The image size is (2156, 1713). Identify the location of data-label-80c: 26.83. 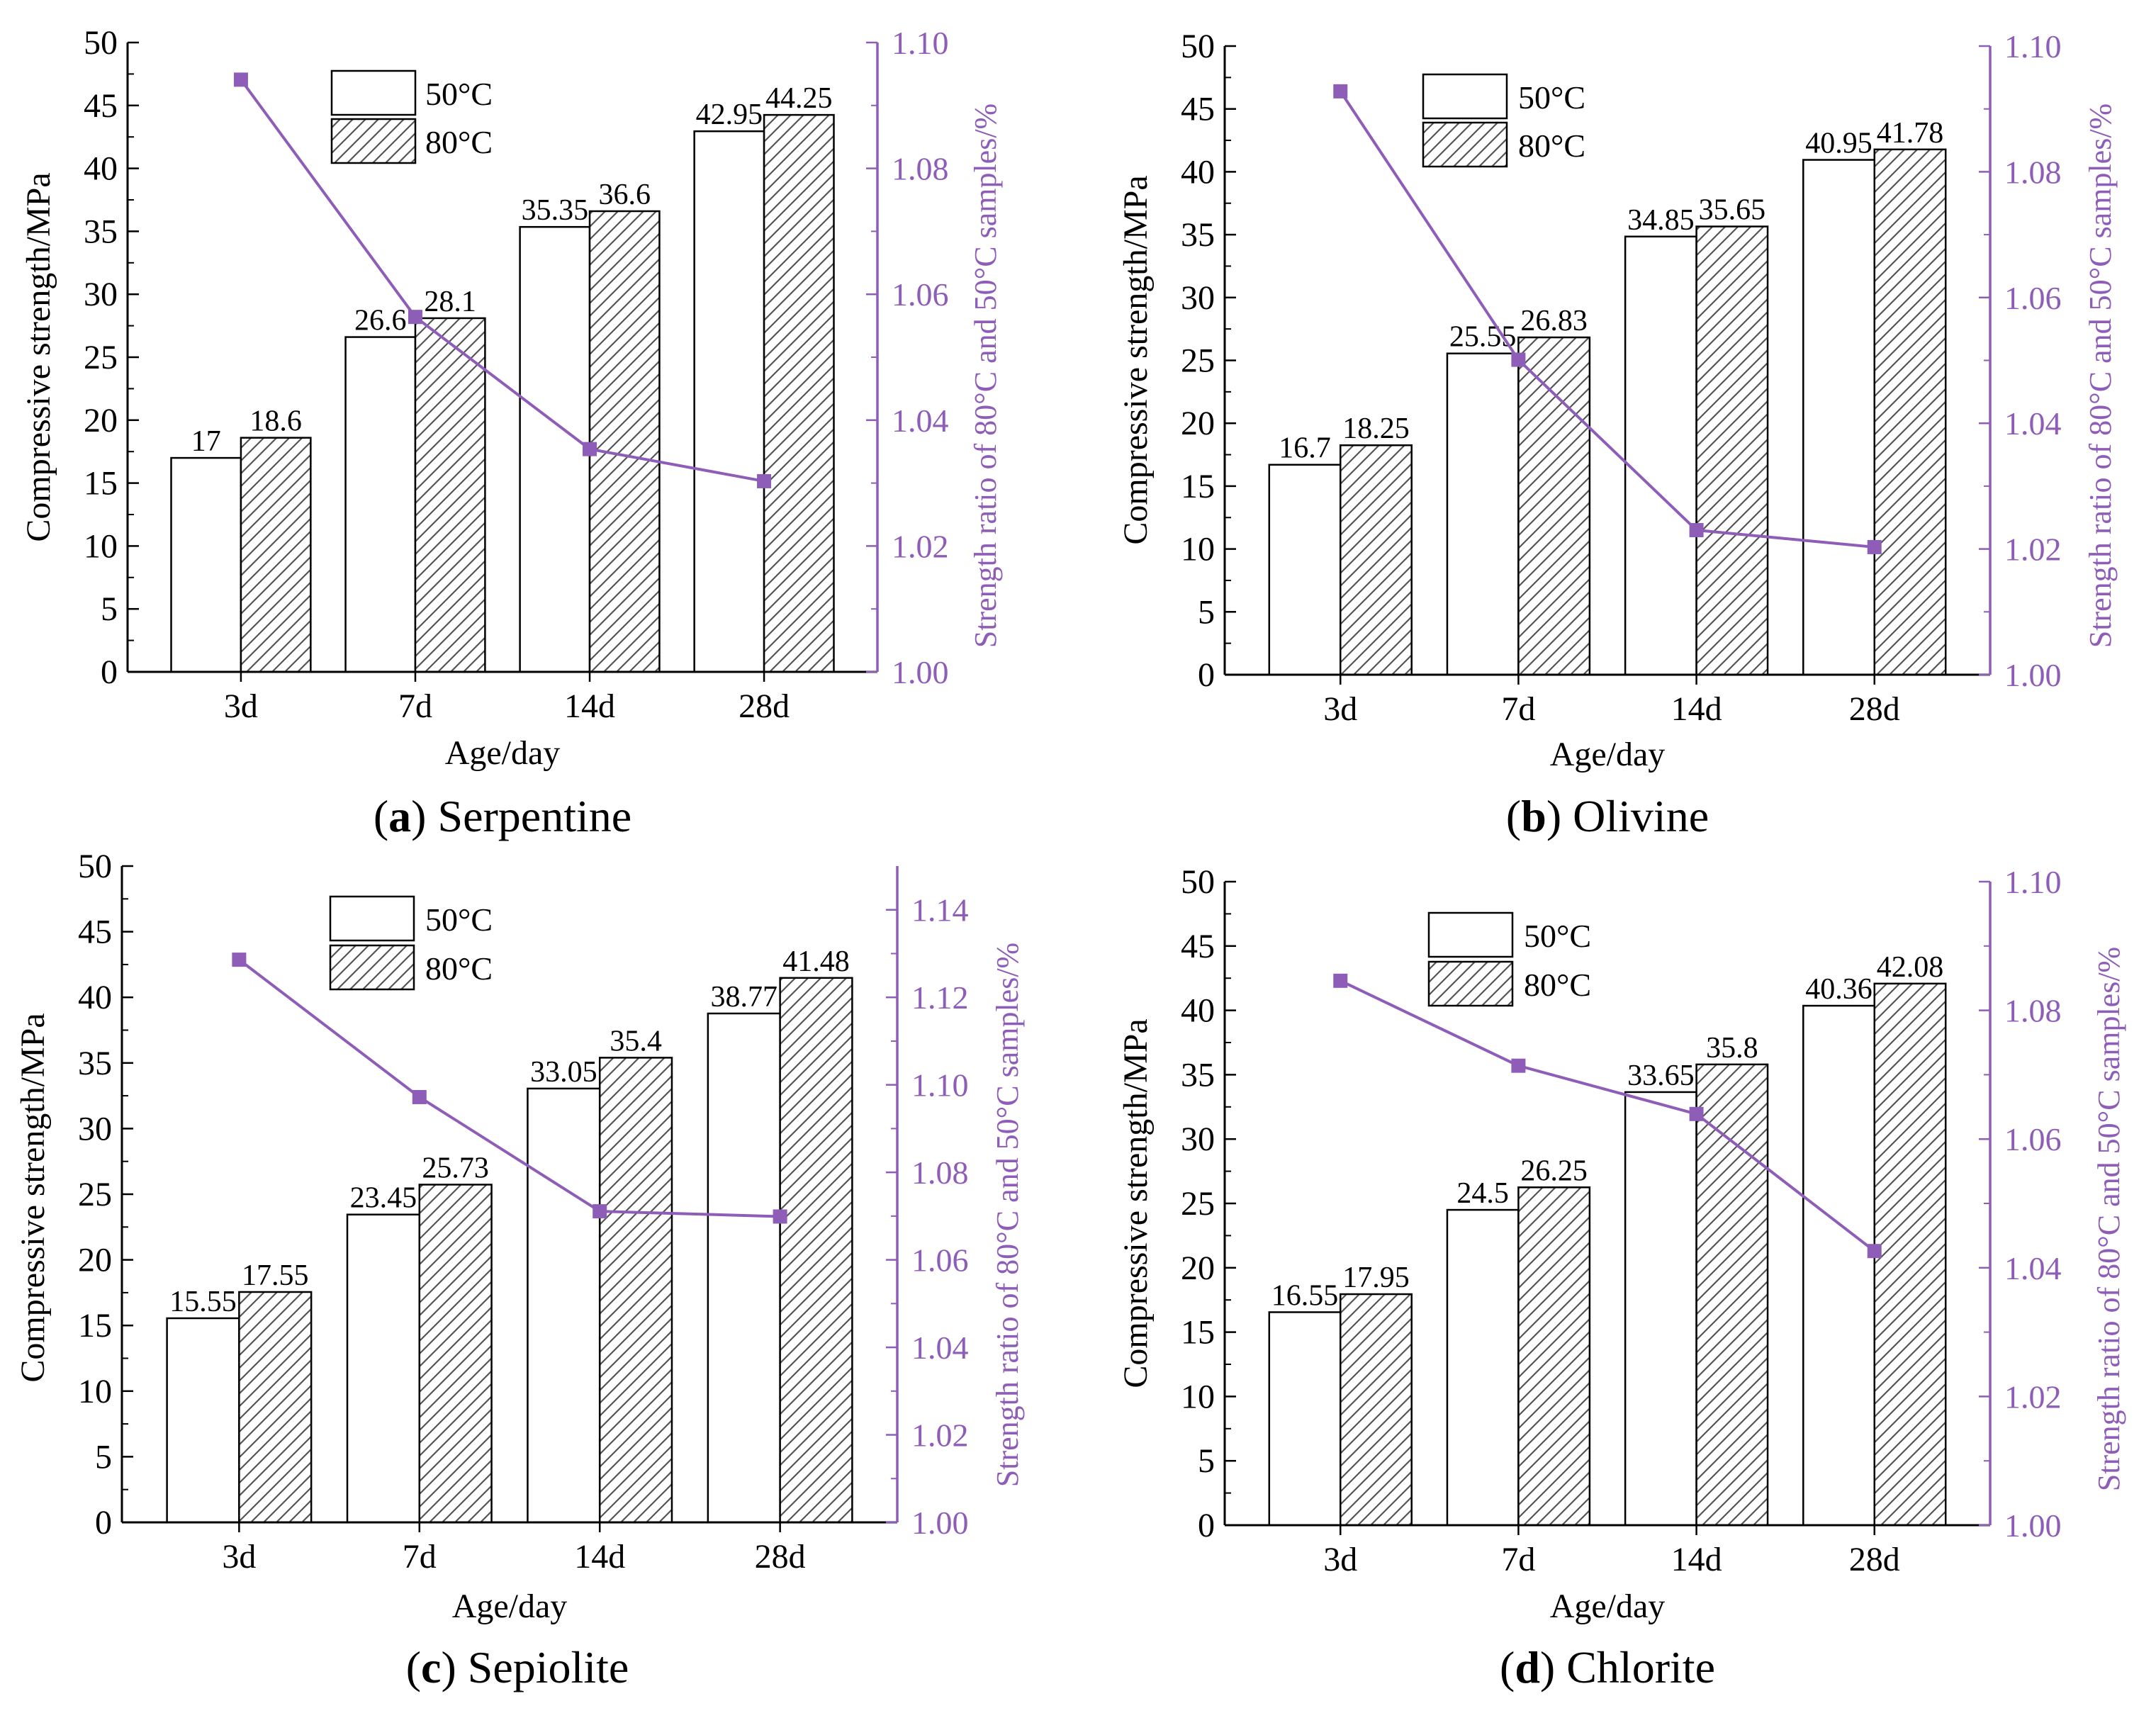
(1554, 321).